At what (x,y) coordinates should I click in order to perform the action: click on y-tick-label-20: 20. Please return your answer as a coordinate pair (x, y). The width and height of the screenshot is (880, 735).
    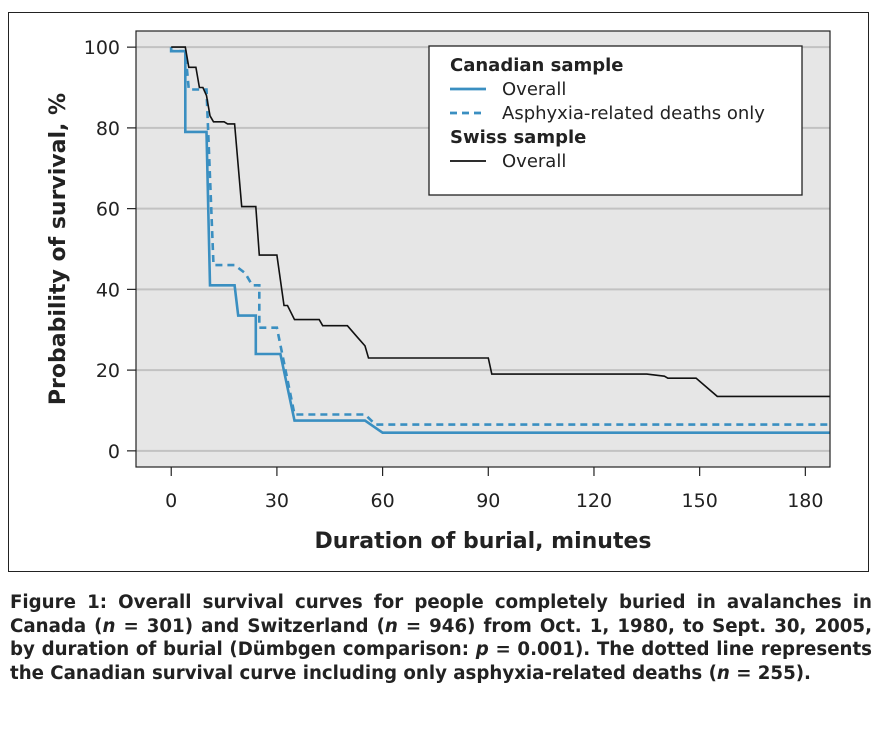
    Looking at the image, I should click on (108, 371).